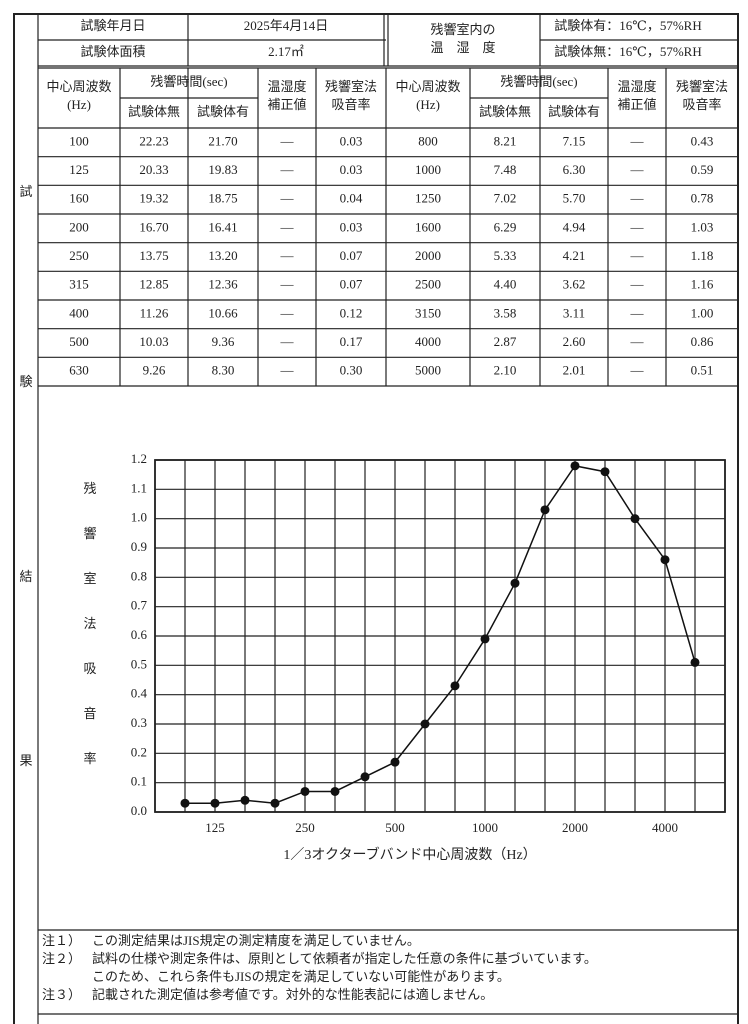 Image resolution: width=748 pixels, height=1024 pixels. Describe the element at coordinates (79, 284) in the screenshot. I see `cell-text: 315` at that location.